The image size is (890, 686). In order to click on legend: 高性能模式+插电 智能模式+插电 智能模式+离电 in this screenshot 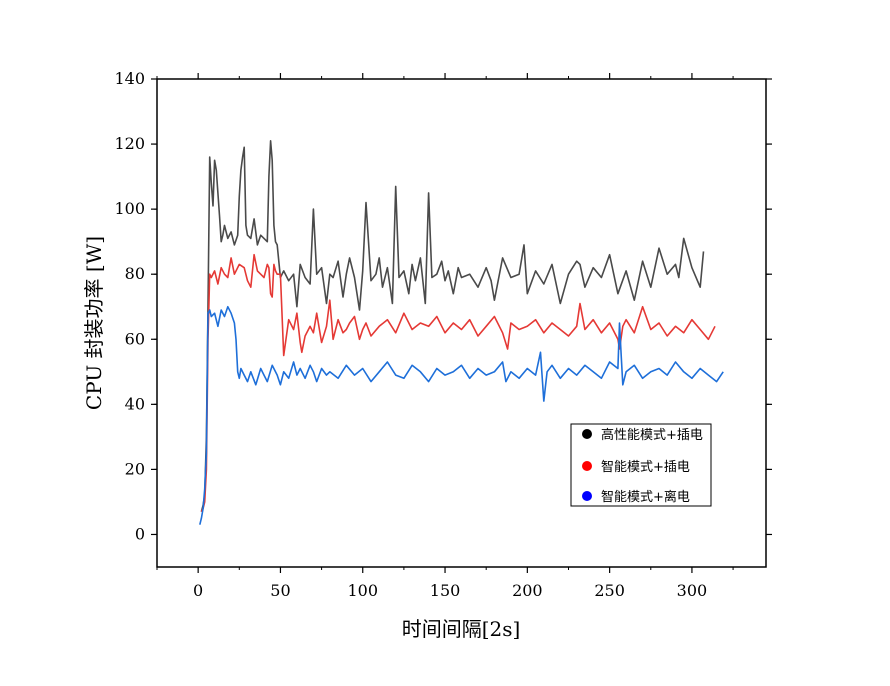, I will do `click(641, 465)`.